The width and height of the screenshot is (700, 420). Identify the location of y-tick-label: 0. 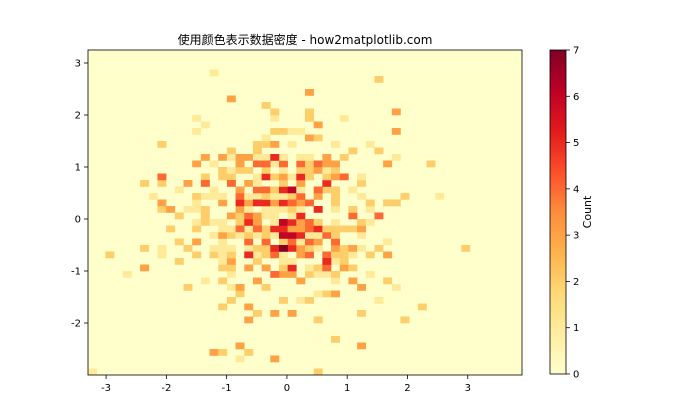
(78, 220).